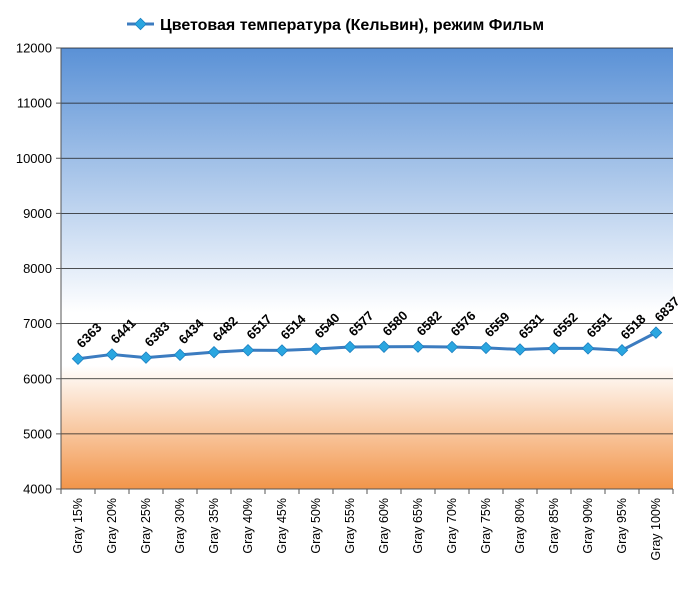 This screenshot has height=605, width=693. What do you see at coordinates (554, 526) in the screenshot?
I see `x-tick-label: Gray 85%` at bounding box center [554, 526].